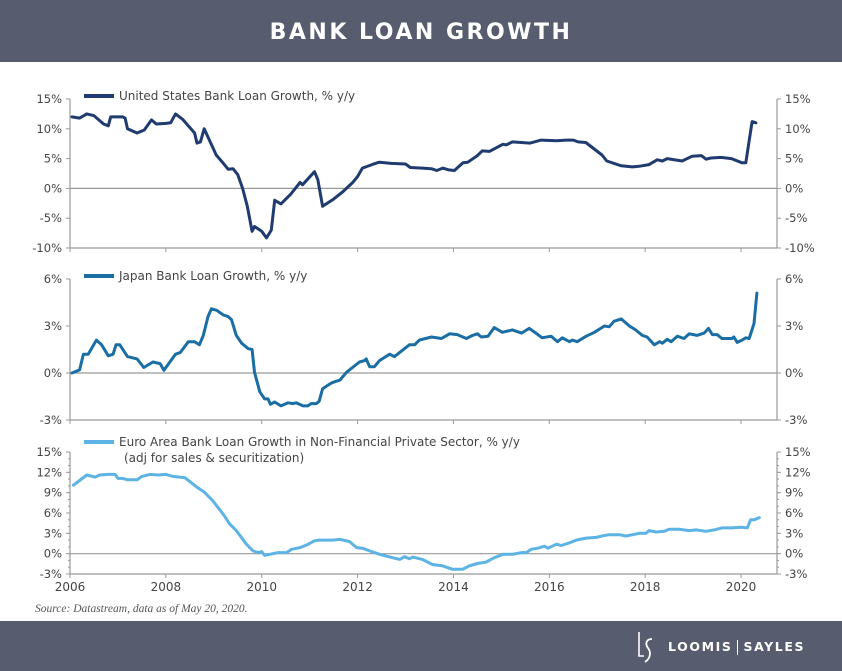  Describe the element at coordinates (212, 276) in the screenshot. I see `legend-label: Japan Bank Loan Growth, % y/y` at that location.